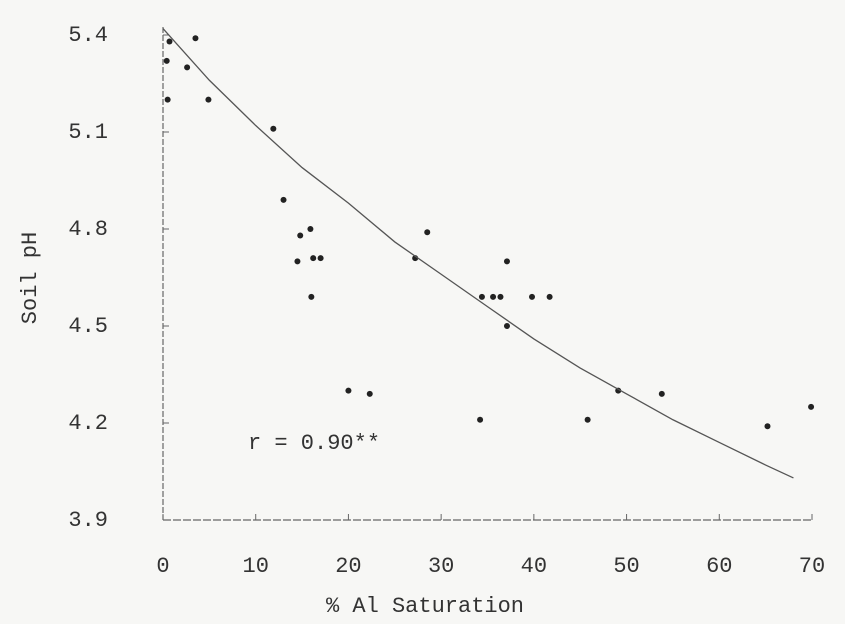  What do you see at coordinates (626, 566) in the screenshot?
I see `x-tick-label: 50` at bounding box center [626, 566].